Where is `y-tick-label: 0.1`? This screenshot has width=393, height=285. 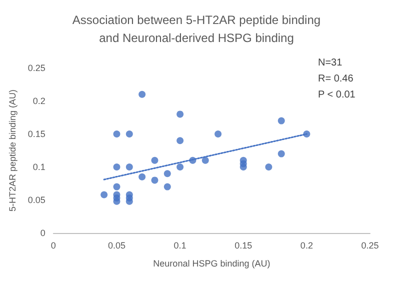
y-tick-label: 0.1 is located at coordinates (39, 167).